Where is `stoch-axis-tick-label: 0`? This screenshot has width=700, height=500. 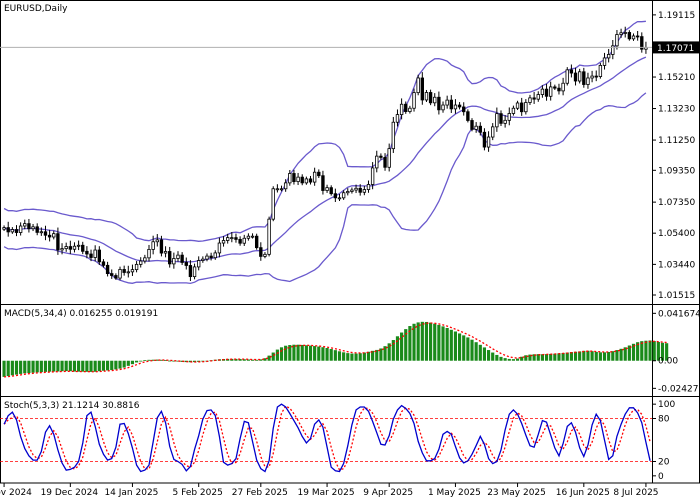
stoch-axis-tick-label: 0 is located at coordinates (661, 477).